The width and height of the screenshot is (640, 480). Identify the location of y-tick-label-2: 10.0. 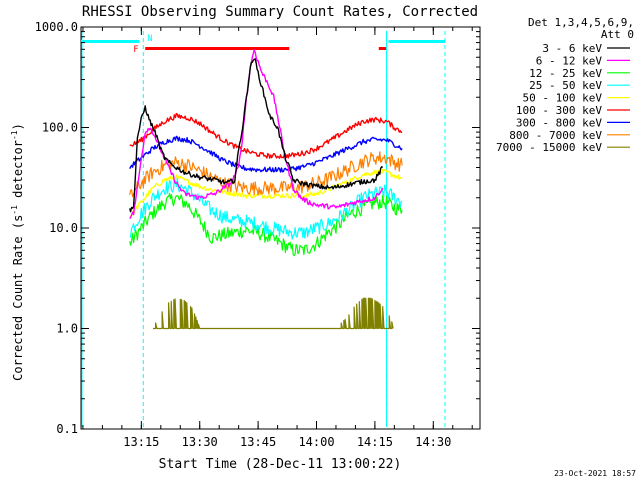
(63, 228).